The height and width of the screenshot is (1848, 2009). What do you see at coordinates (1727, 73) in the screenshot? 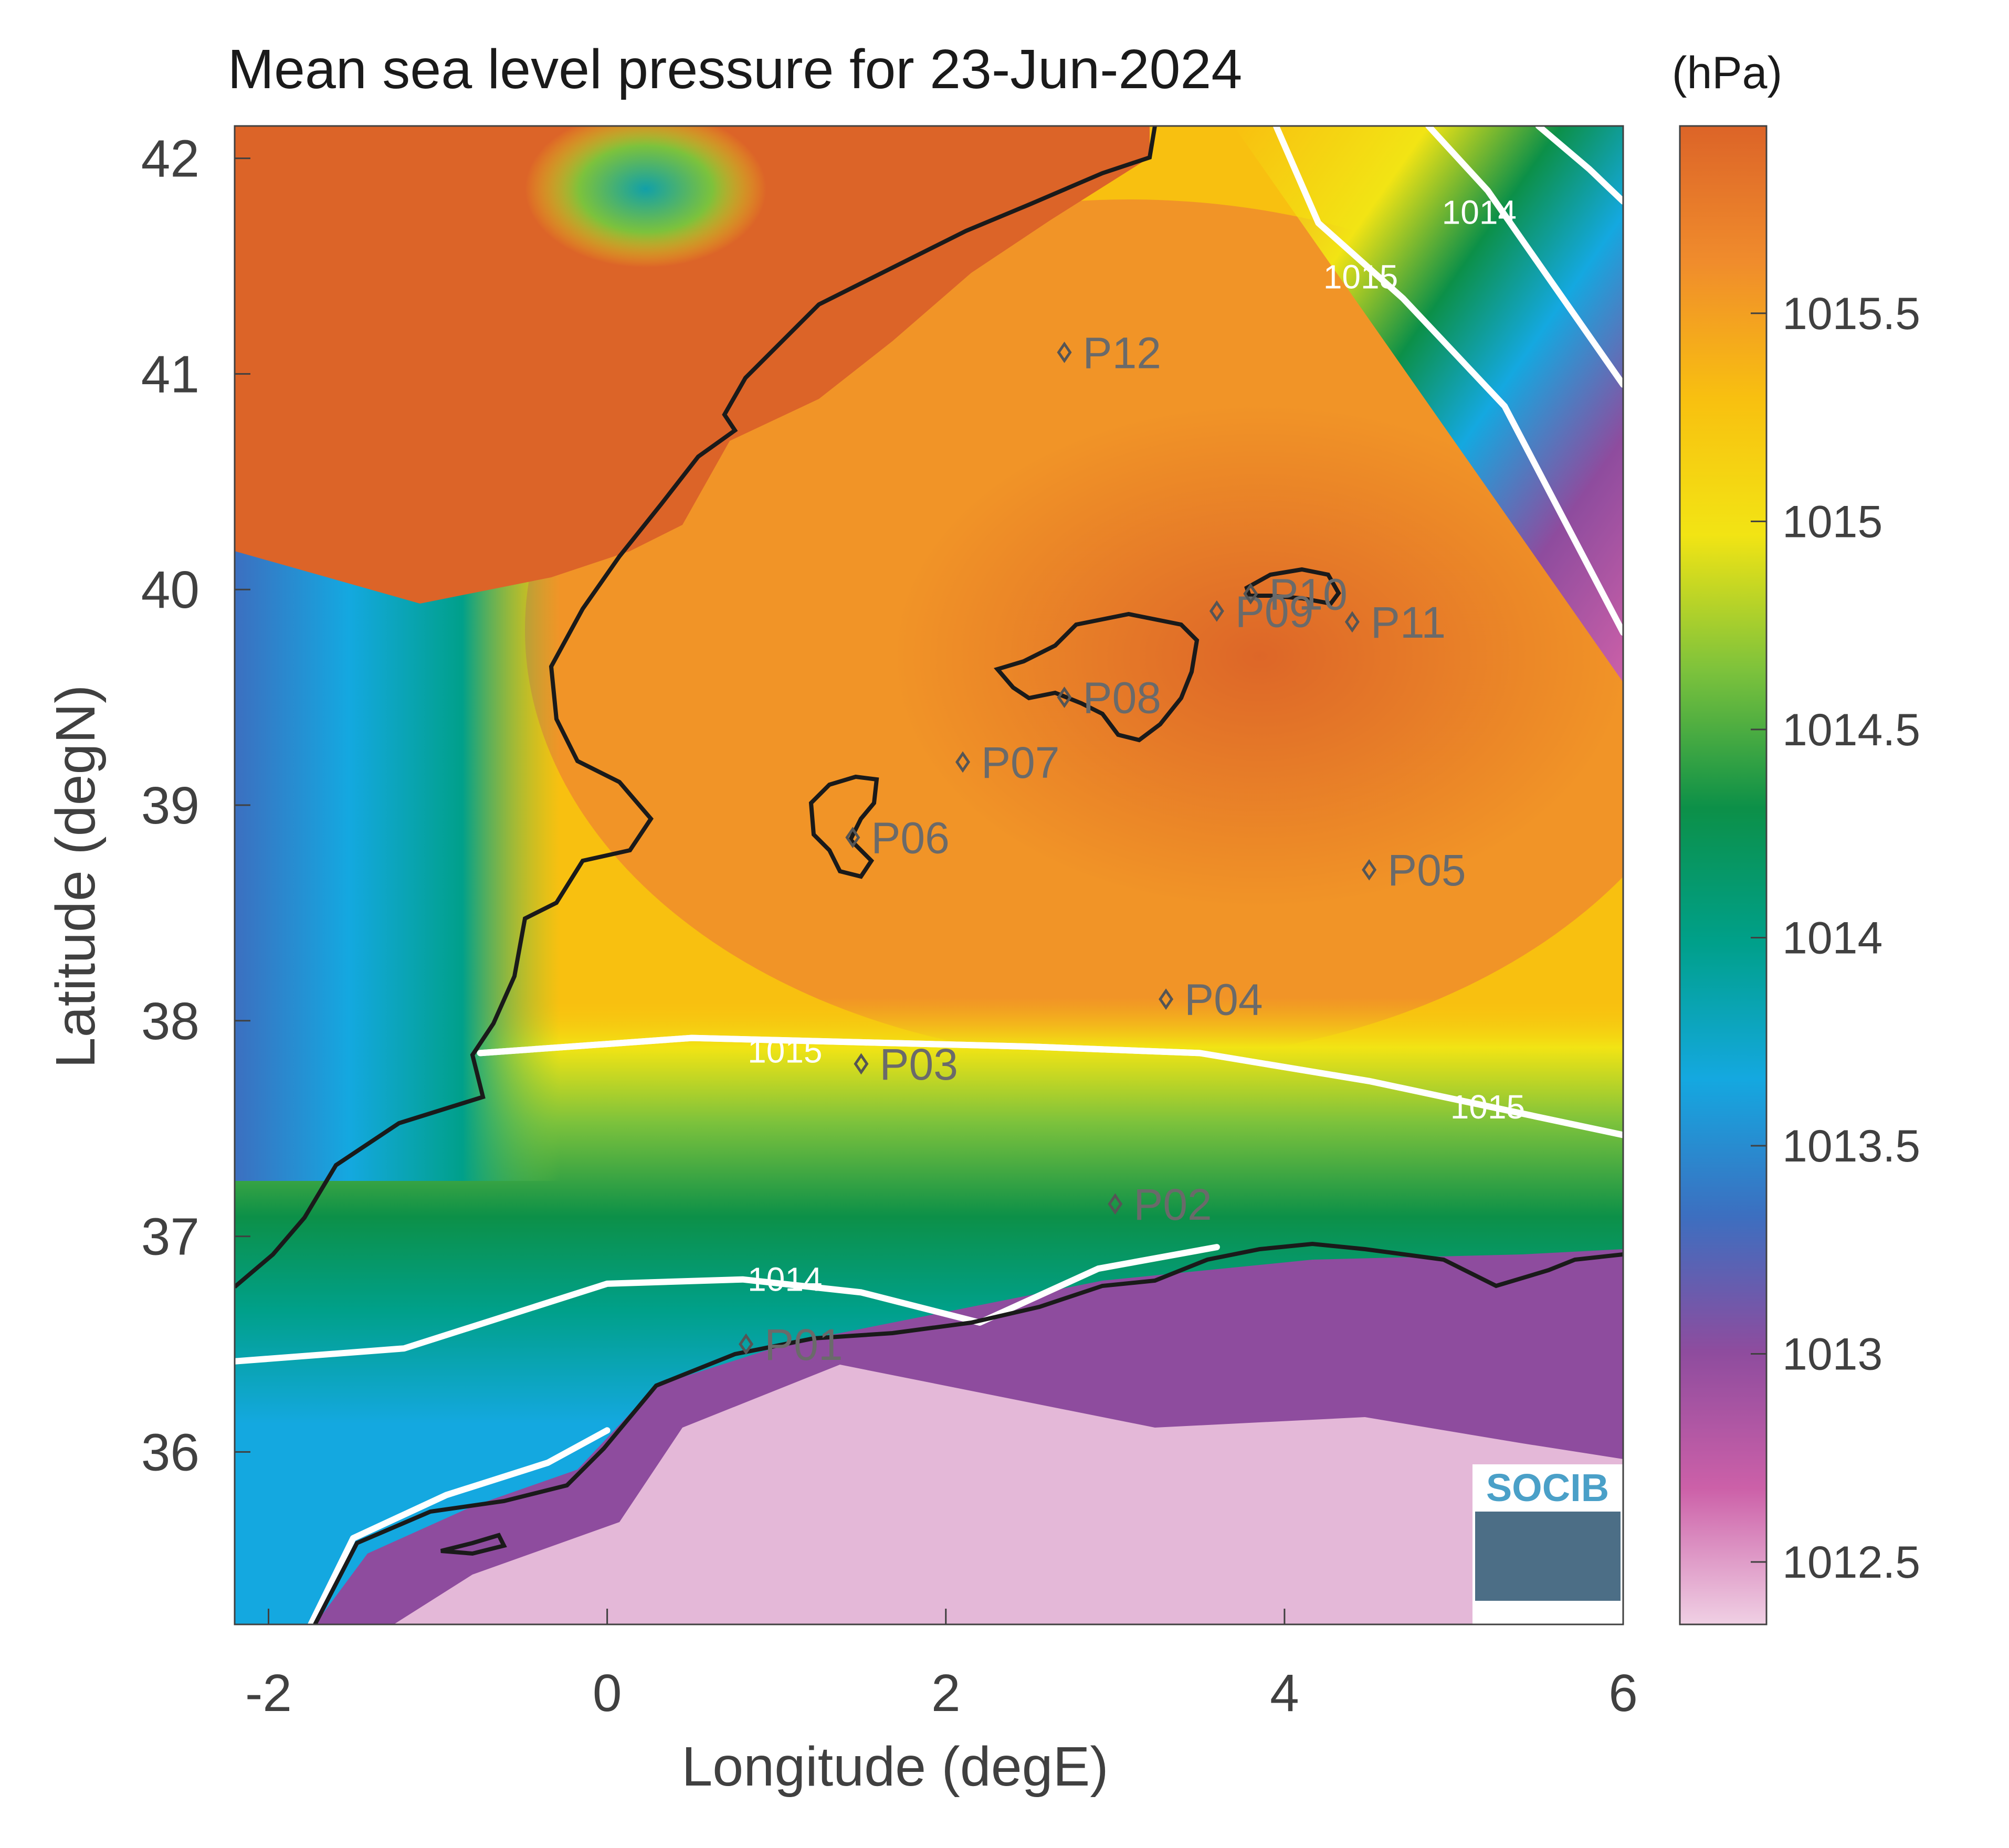
I see `colorbar-unit: (hPa)` at bounding box center [1727, 73].